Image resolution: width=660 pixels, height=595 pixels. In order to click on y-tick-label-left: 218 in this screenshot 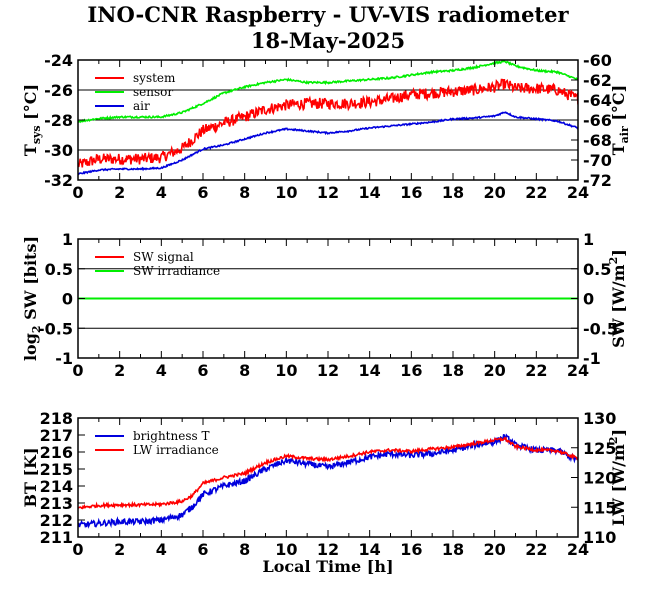, I will do `click(56, 418)`.